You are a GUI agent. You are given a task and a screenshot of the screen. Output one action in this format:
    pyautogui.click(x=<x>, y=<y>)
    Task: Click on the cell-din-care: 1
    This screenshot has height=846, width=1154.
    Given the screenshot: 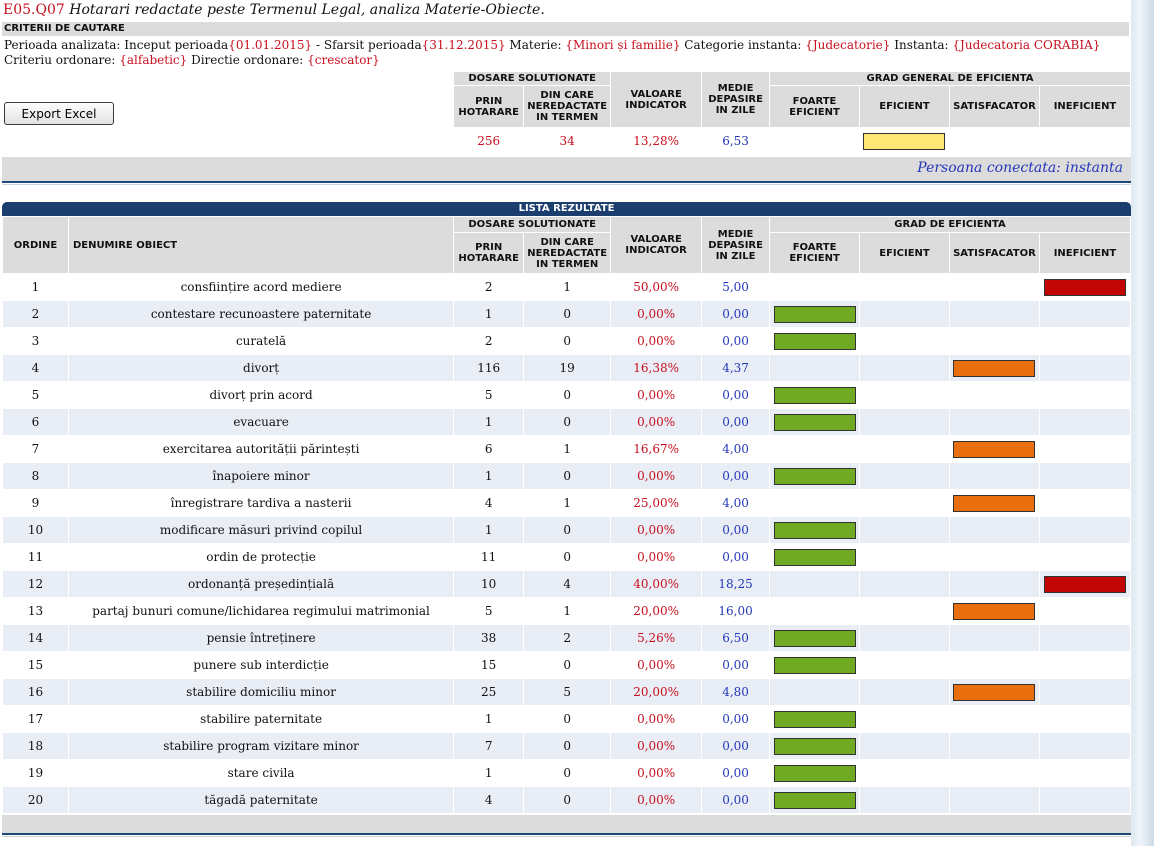 What is the action you would take?
    pyautogui.click(x=567, y=449)
    